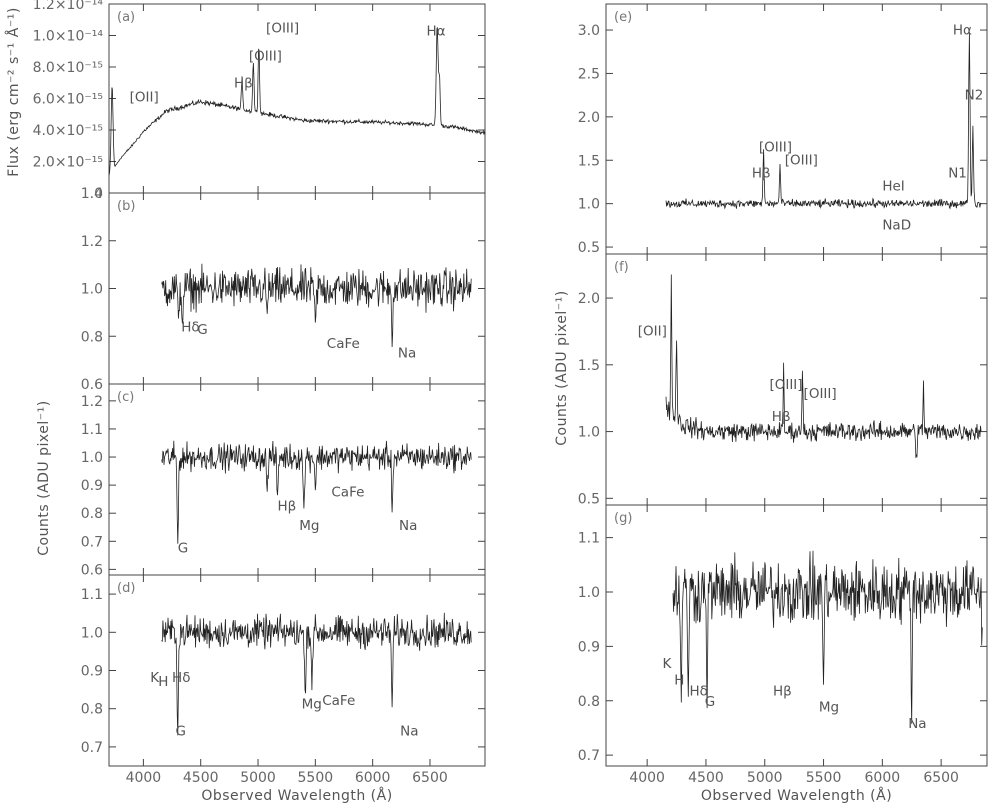 The width and height of the screenshot is (988, 804). Describe the element at coordinates (316, 674) in the screenshot. I see `spectrum-d` at that location.